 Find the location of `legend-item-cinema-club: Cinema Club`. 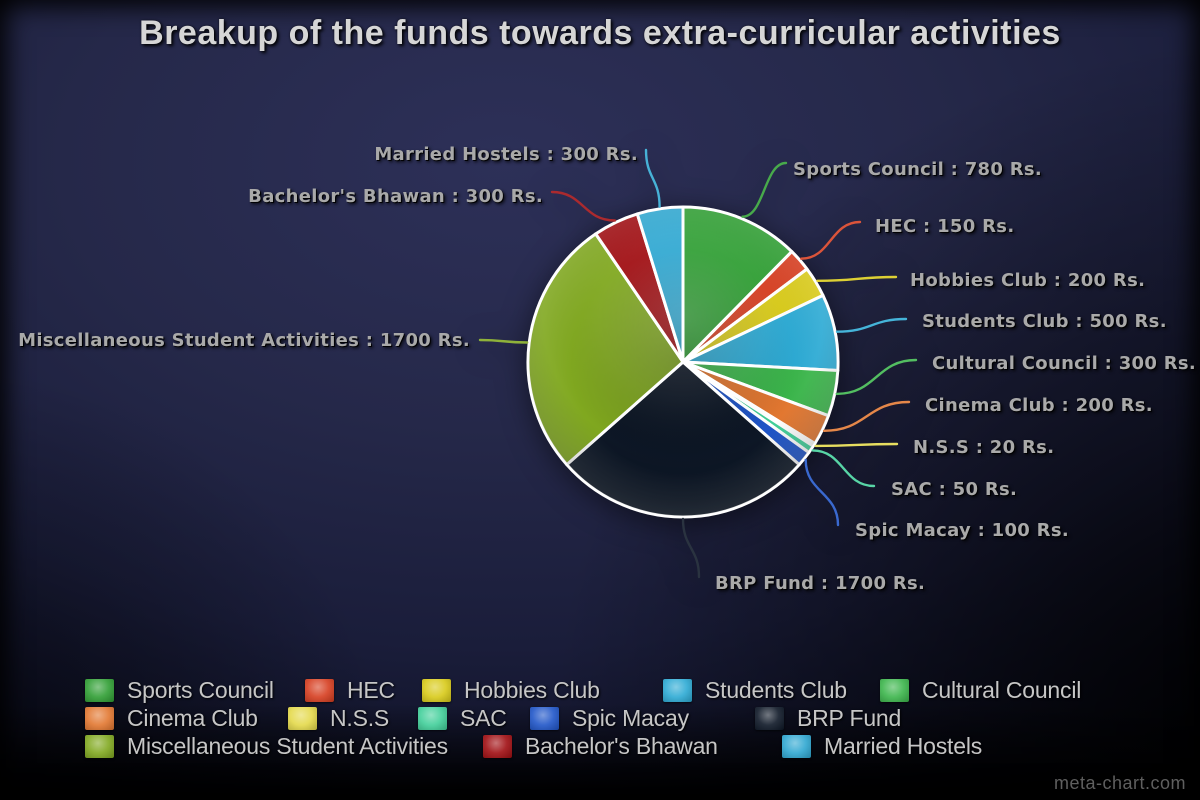

legend-item-cinema-club: Cinema Club is located at coordinates (171, 718).